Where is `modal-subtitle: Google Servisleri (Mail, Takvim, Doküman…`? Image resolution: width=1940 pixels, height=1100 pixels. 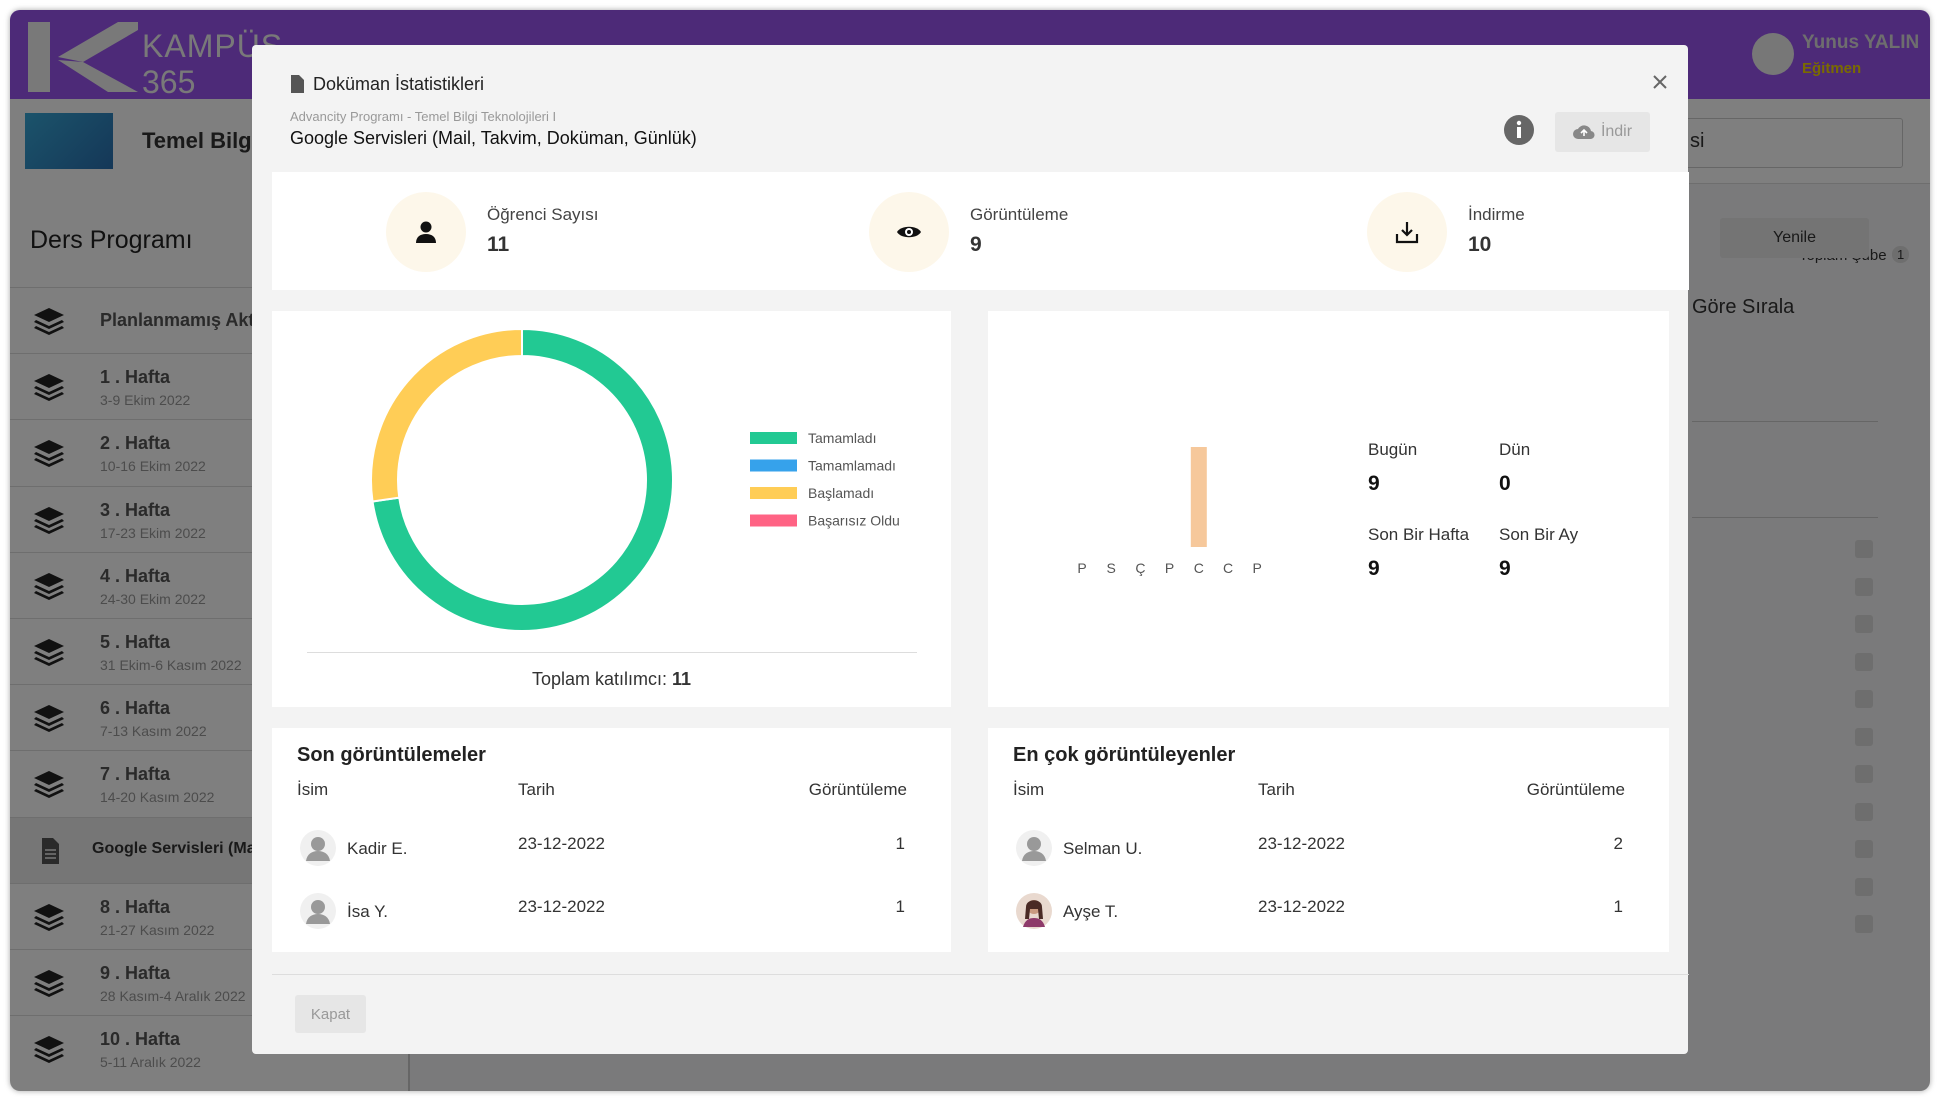
modal-subtitle: Google Servisleri (Mail, Takvim, Doküman… is located at coordinates (493, 138).